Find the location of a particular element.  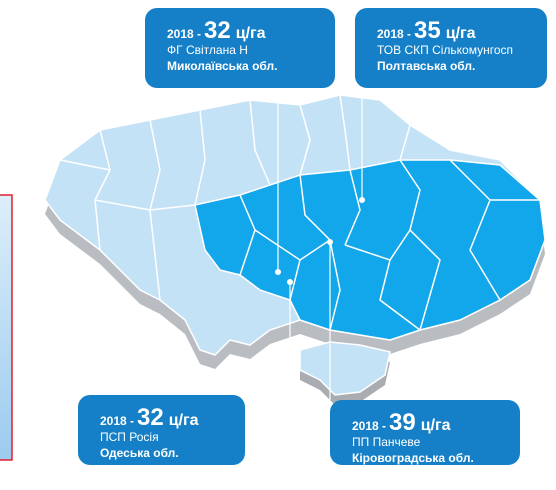

yield-value: 35 is located at coordinates (427, 30).